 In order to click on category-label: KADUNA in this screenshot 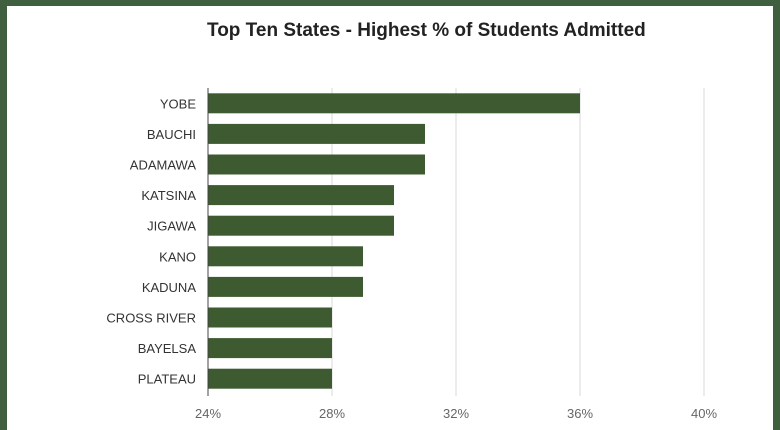, I will do `click(169, 287)`.